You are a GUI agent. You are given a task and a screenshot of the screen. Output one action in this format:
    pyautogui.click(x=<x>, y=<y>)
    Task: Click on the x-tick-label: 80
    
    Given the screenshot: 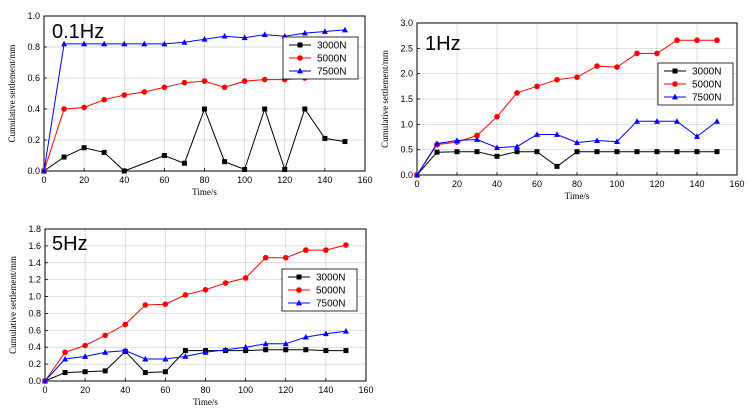 What is the action you would take?
    pyautogui.click(x=205, y=390)
    